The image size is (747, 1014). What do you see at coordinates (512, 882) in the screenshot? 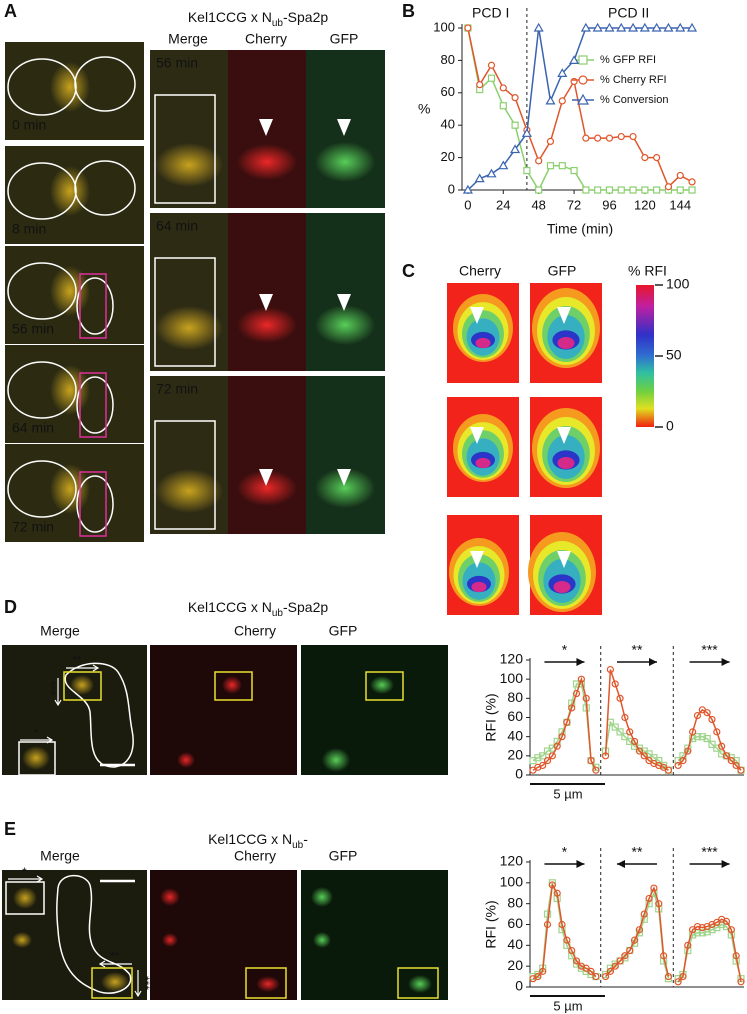
I see `y-tick-label: 100` at bounding box center [512, 882].